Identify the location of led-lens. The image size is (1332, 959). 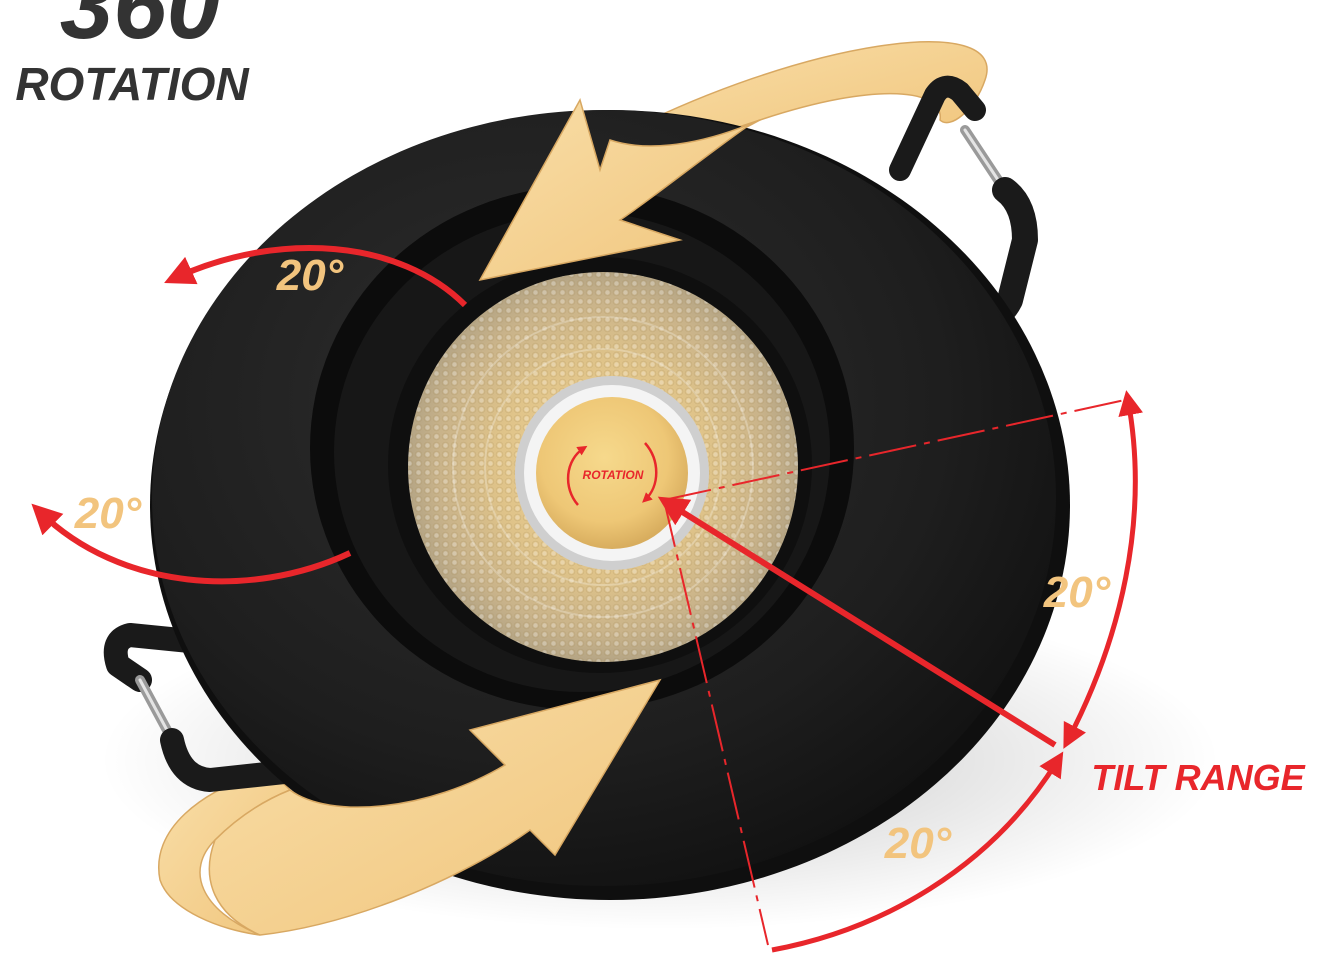
(612, 473).